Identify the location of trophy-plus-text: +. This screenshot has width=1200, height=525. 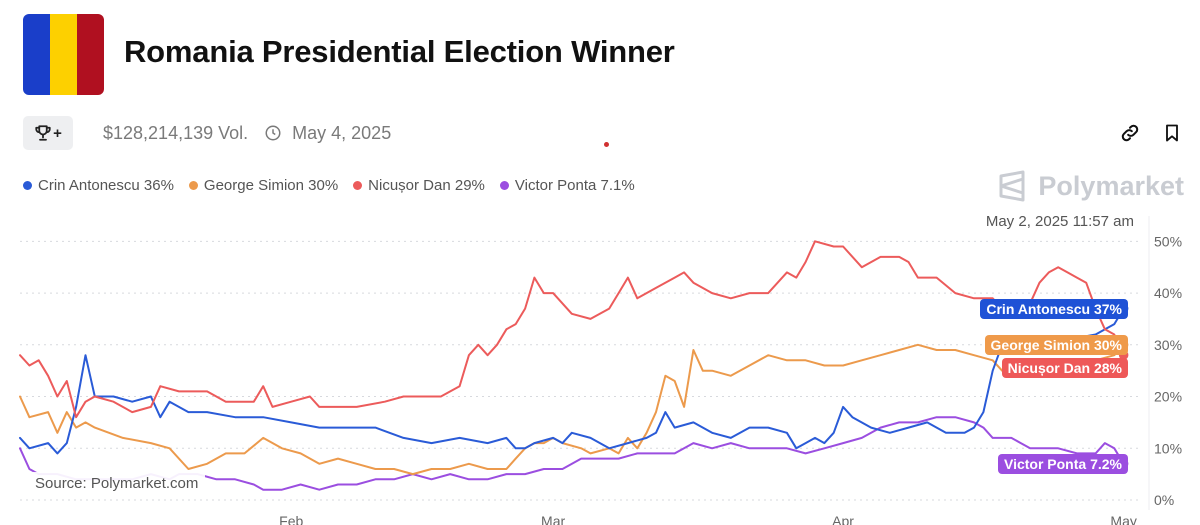
(57, 133).